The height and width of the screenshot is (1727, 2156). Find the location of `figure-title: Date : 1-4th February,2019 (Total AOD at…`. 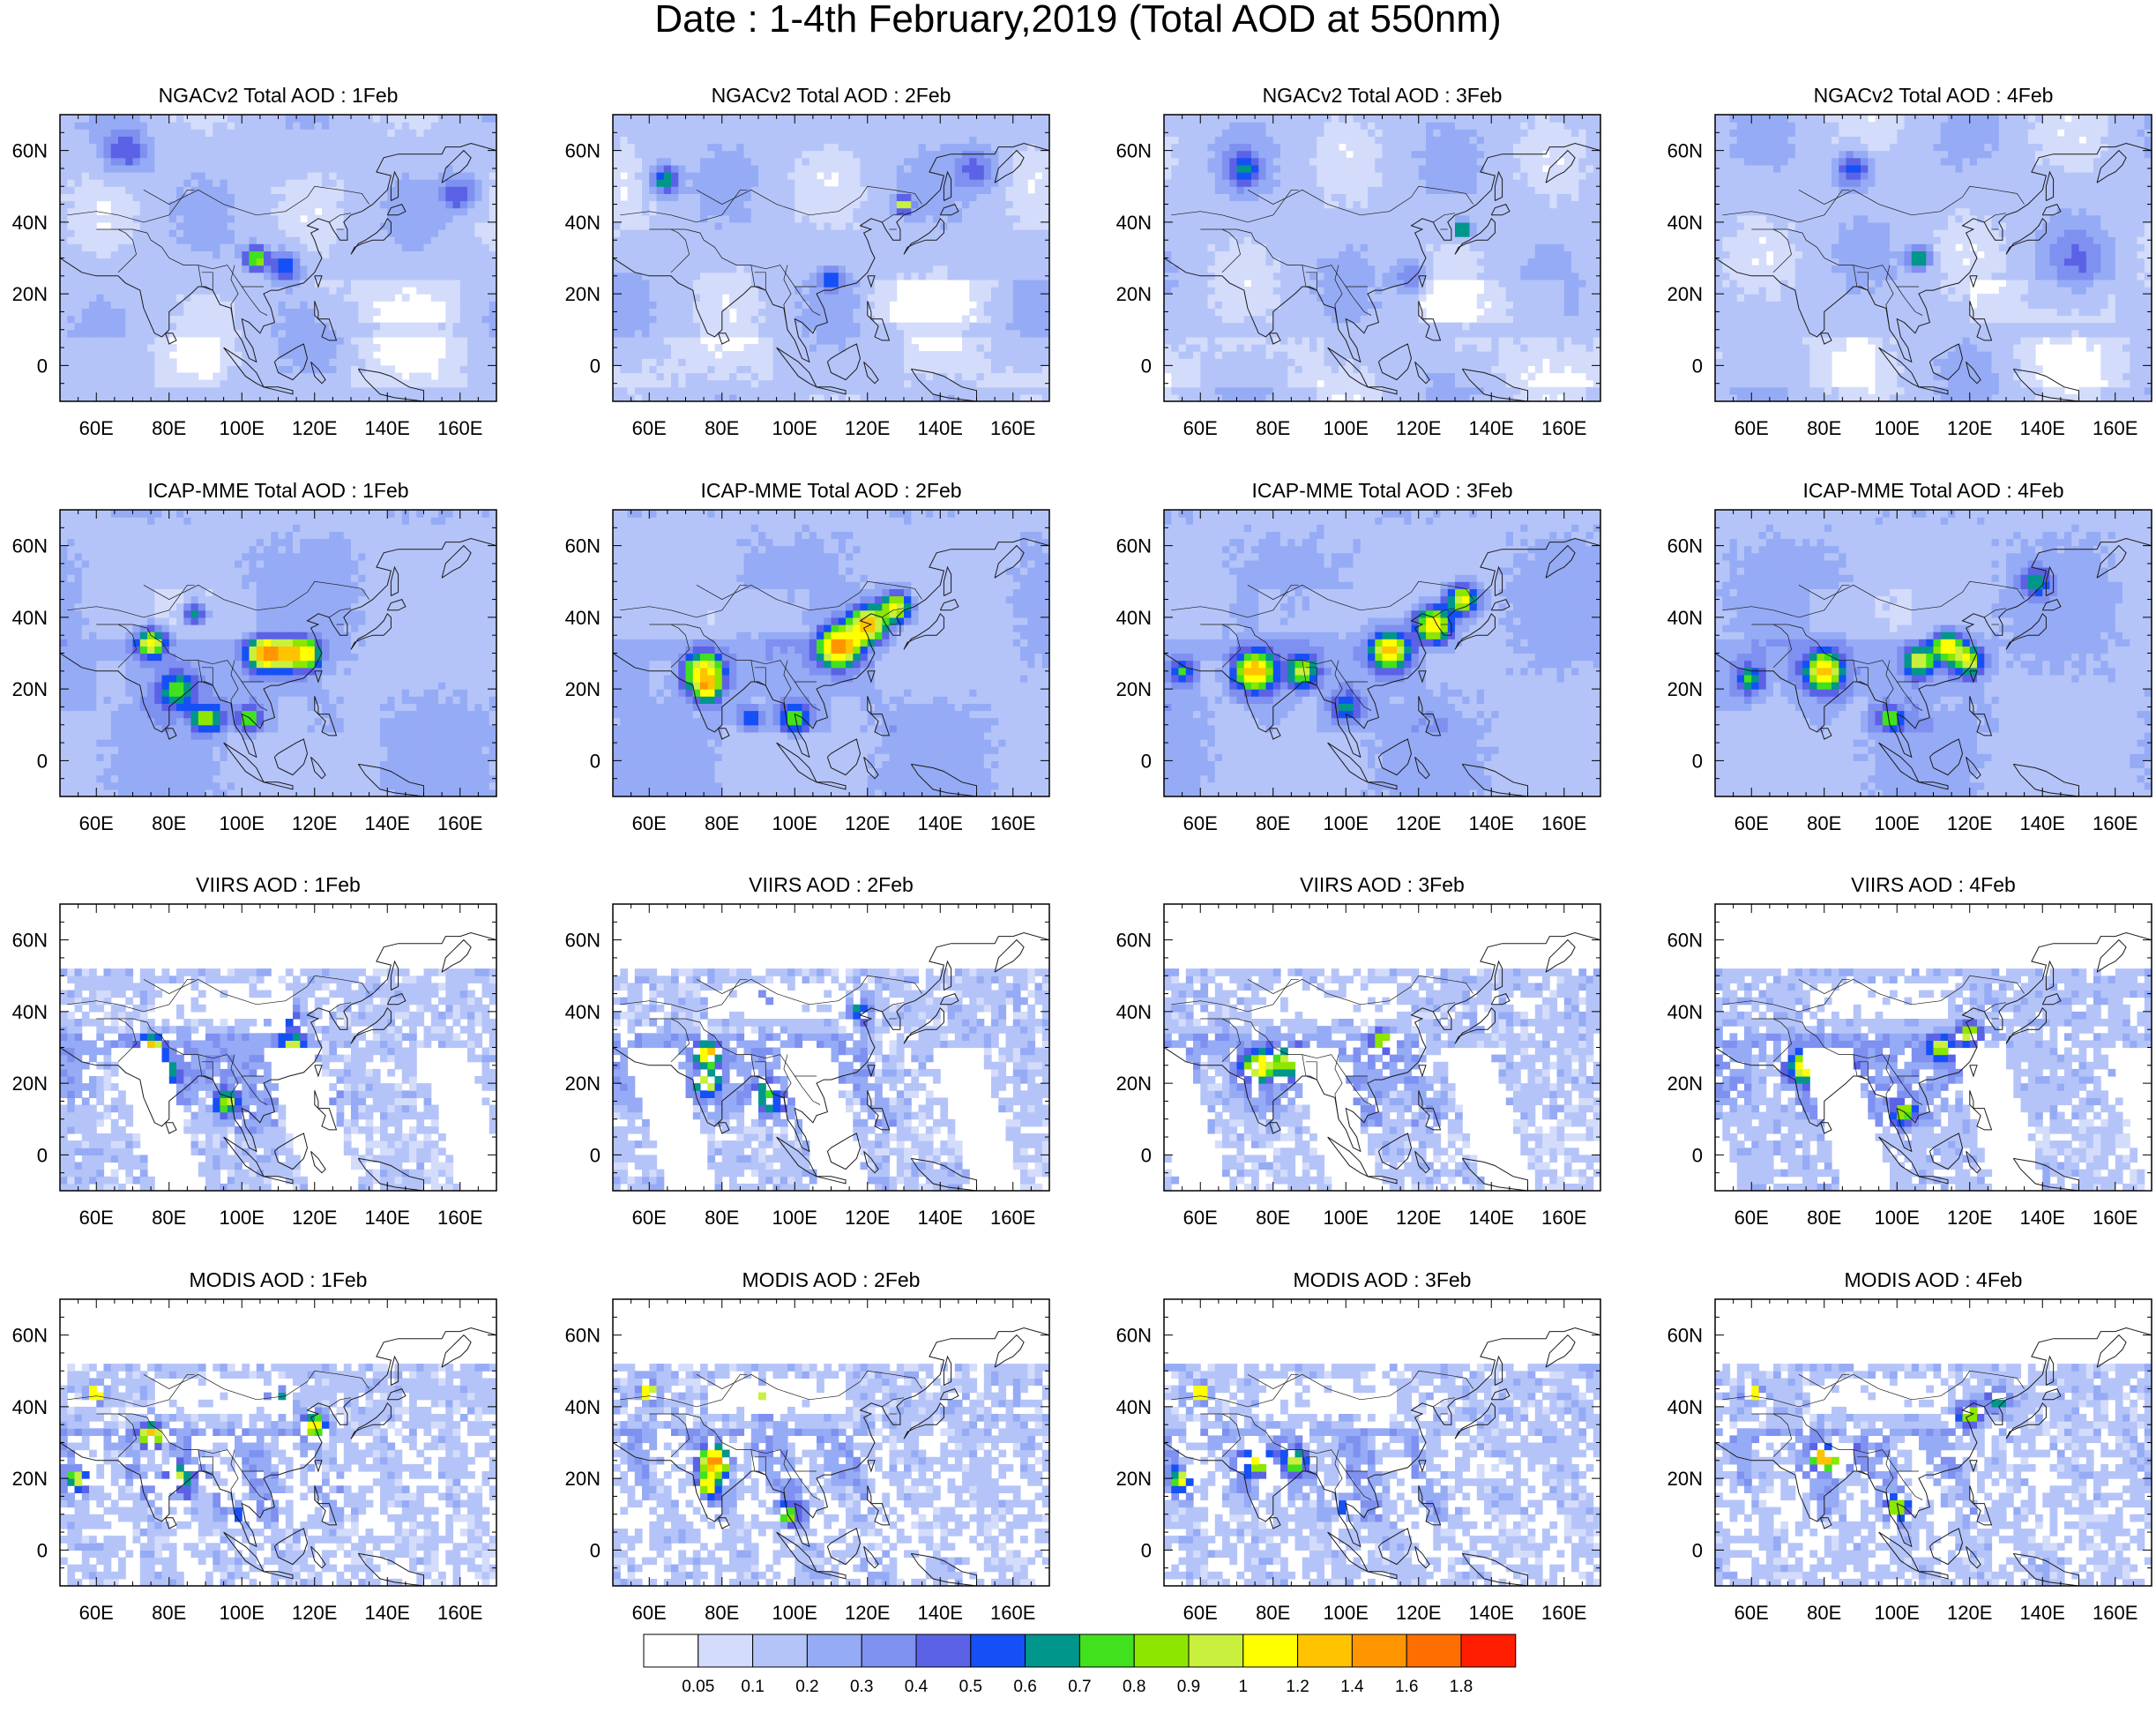

figure-title: Date : 1-4th February,2019 (Total AOD at… is located at coordinates (1078, 20).